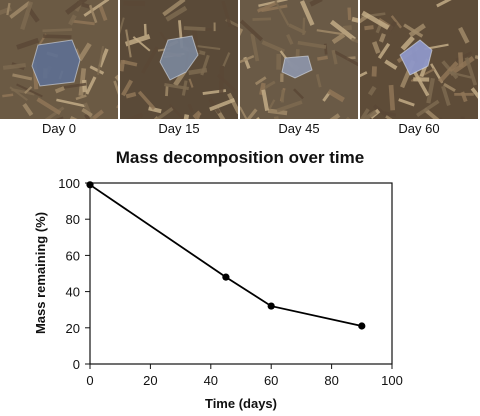 The height and width of the screenshot is (416, 480). What do you see at coordinates (73, 292) in the screenshot?
I see `y-tick-label: 40` at bounding box center [73, 292].